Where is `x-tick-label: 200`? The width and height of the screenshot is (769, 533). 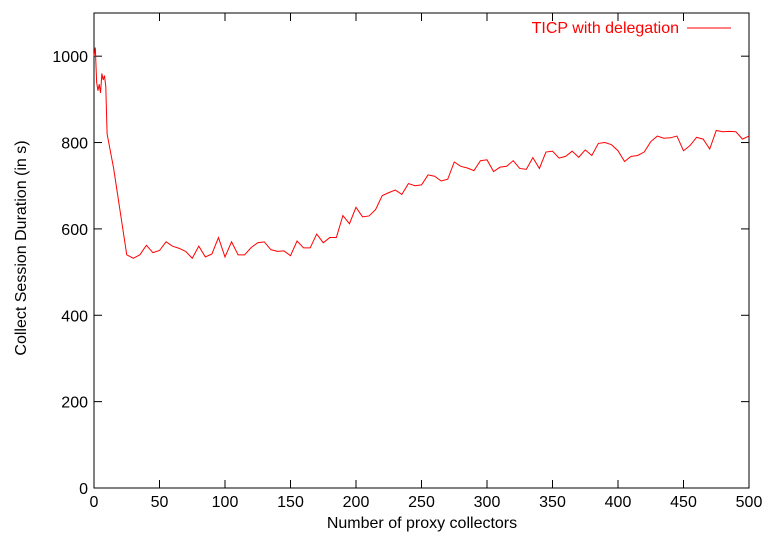
x-tick-label: 200 is located at coordinates (356, 502).